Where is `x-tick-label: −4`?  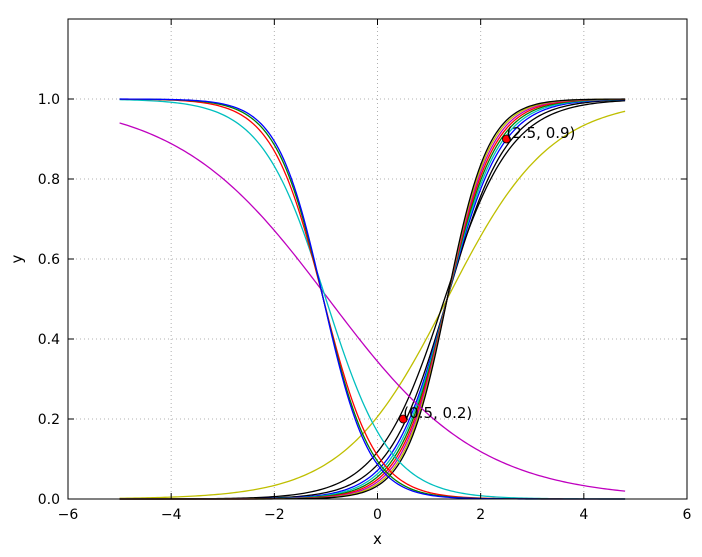 x-tick-label: −4 is located at coordinates (171, 515).